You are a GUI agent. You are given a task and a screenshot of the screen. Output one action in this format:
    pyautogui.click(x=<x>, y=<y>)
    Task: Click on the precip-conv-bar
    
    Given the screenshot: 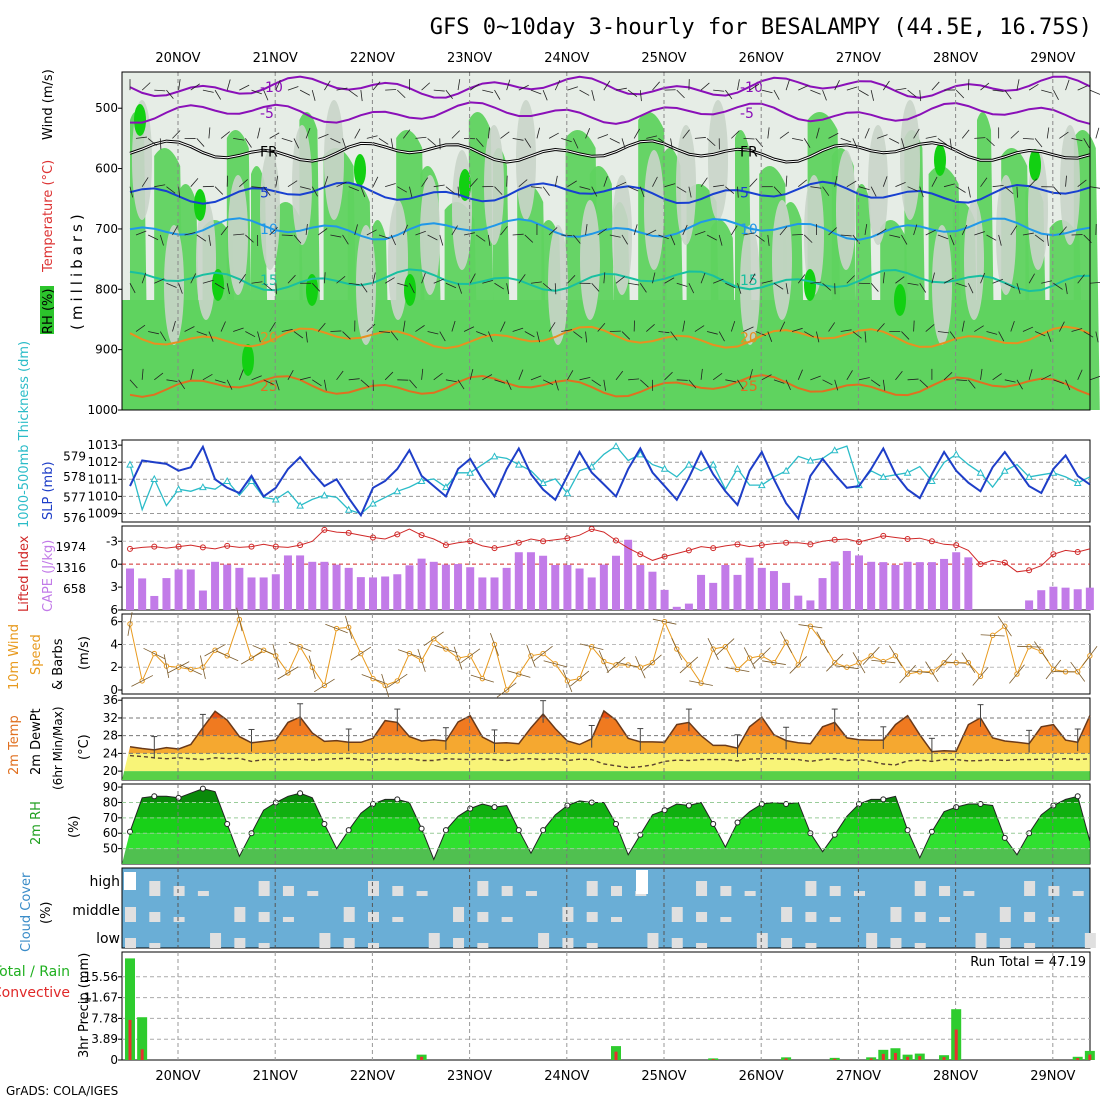 What is the action you would take?
    pyautogui.click(x=920, y=1058)
    